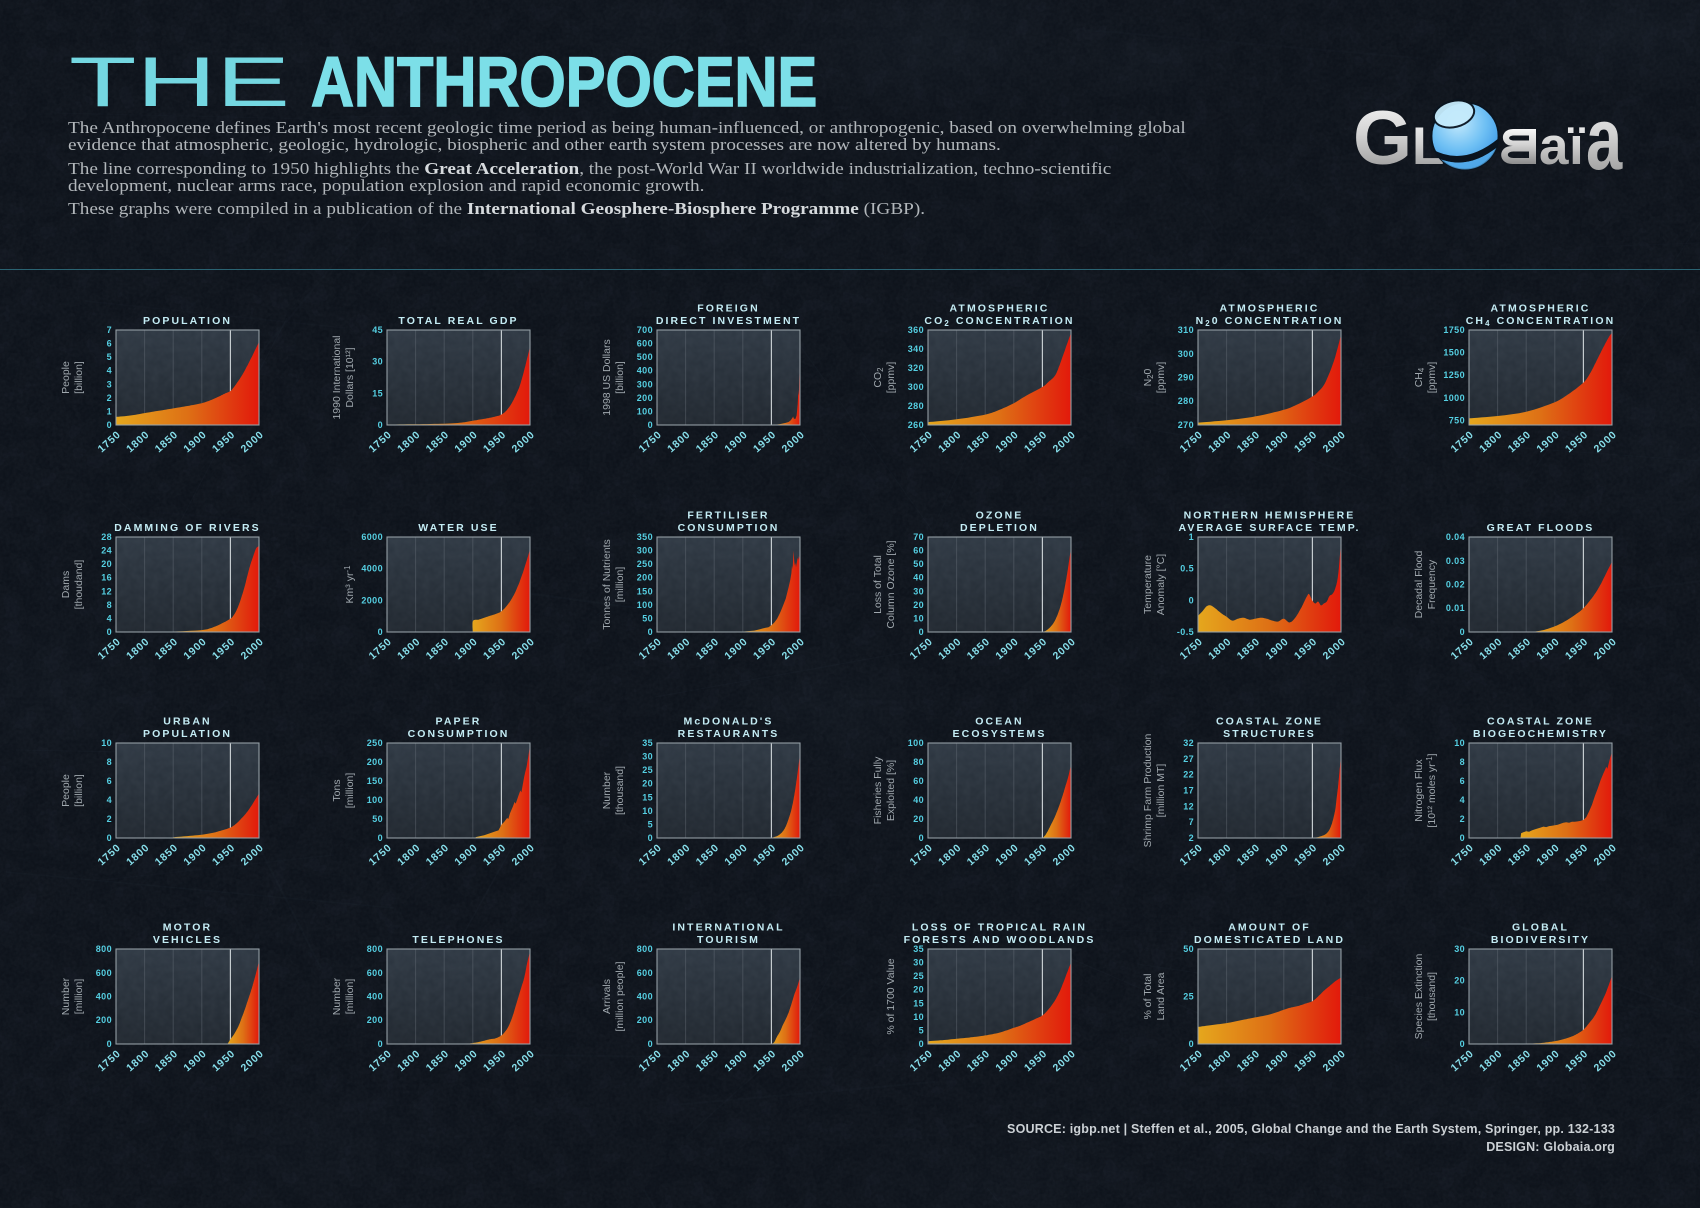 This screenshot has height=1208, width=1700. Describe the element at coordinates (79, 377) in the screenshot. I see `svg-text: [billion]` at that location.